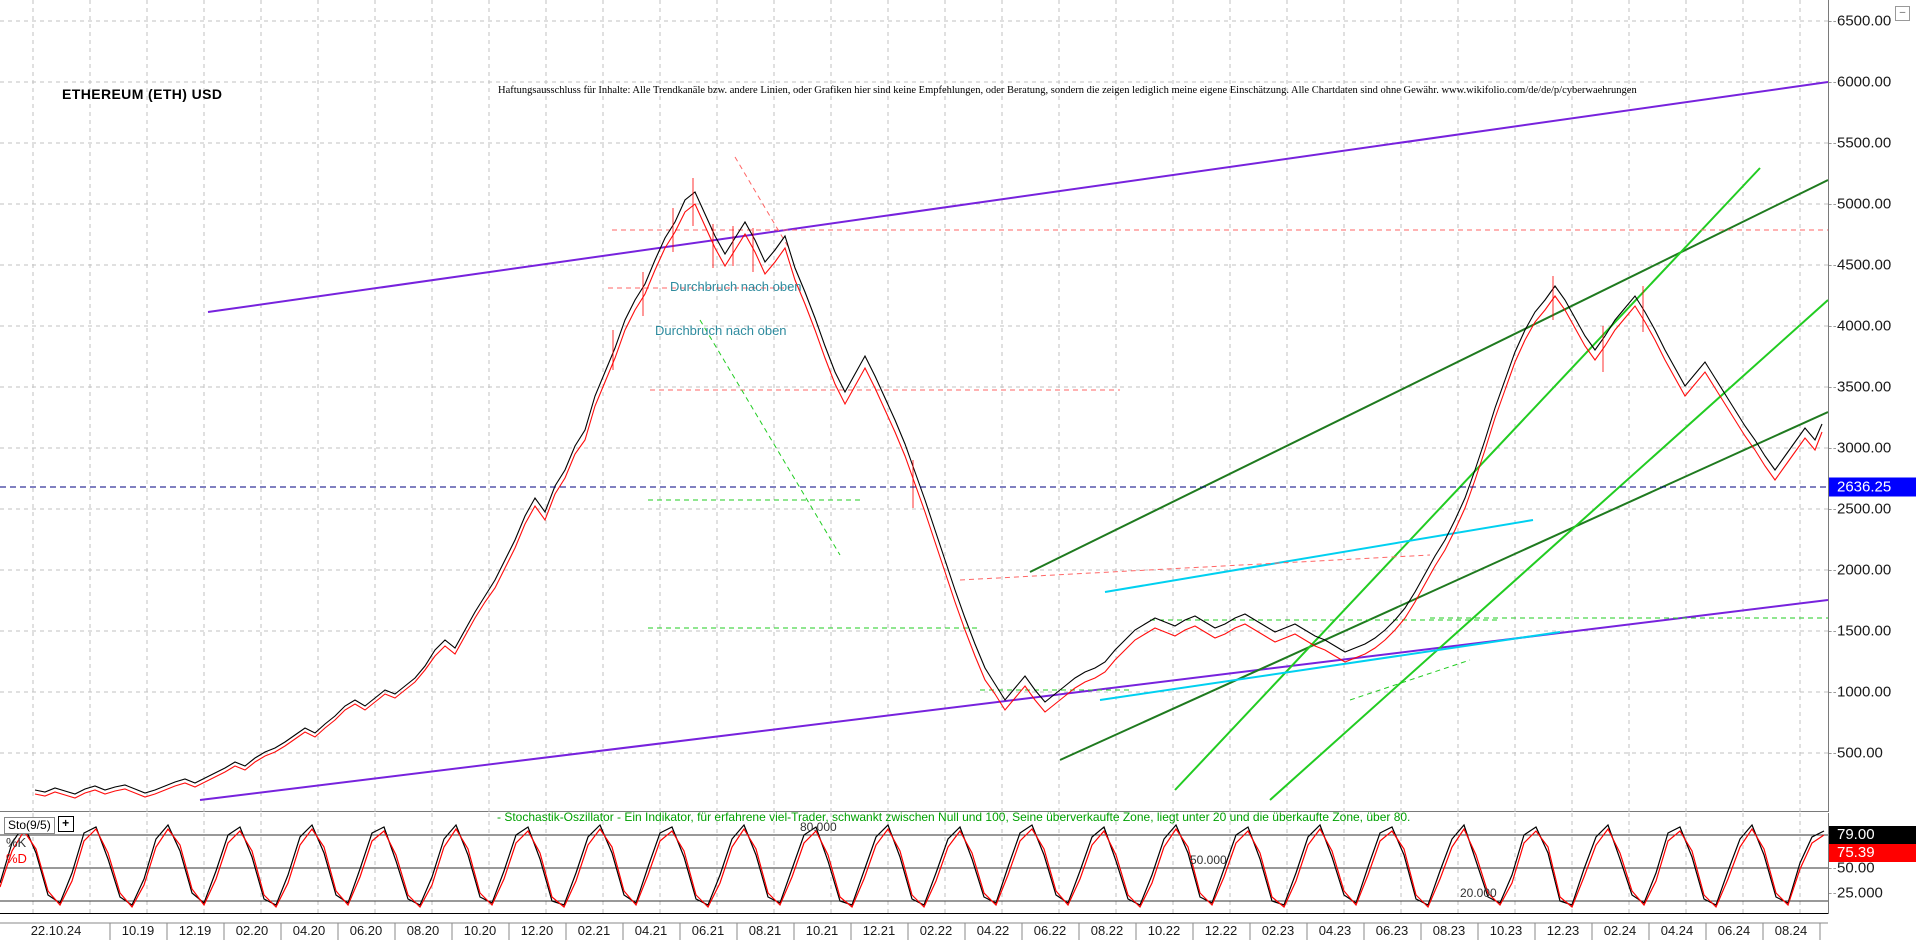  Describe the element at coordinates (1319, 556) in the screenshot. I see `trendline-cyan-upper` at that location.